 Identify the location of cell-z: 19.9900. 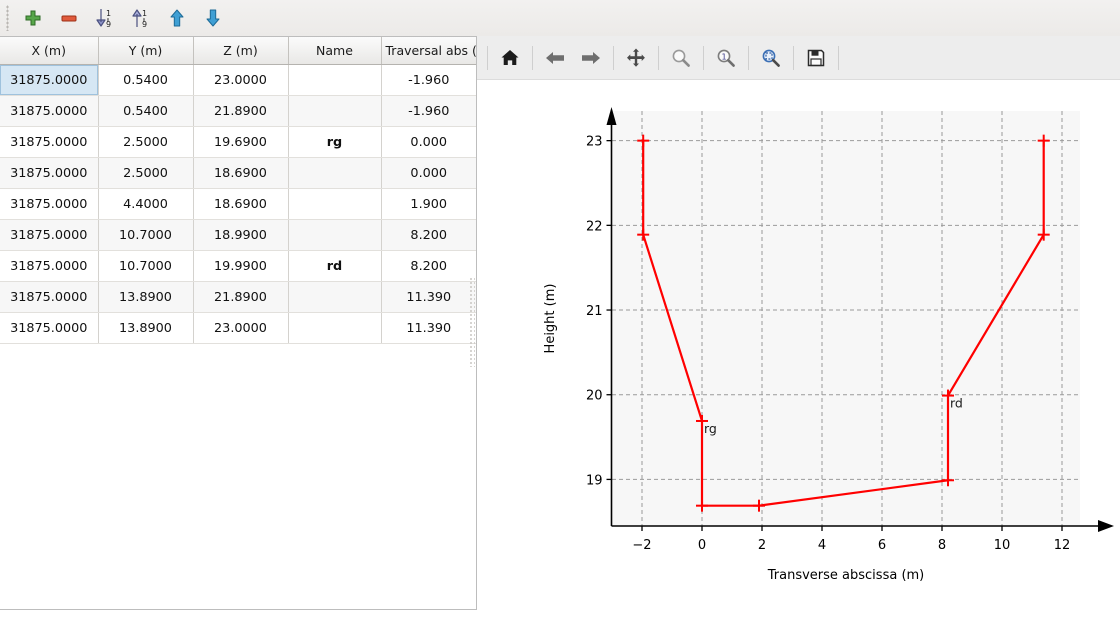
(241, 266).